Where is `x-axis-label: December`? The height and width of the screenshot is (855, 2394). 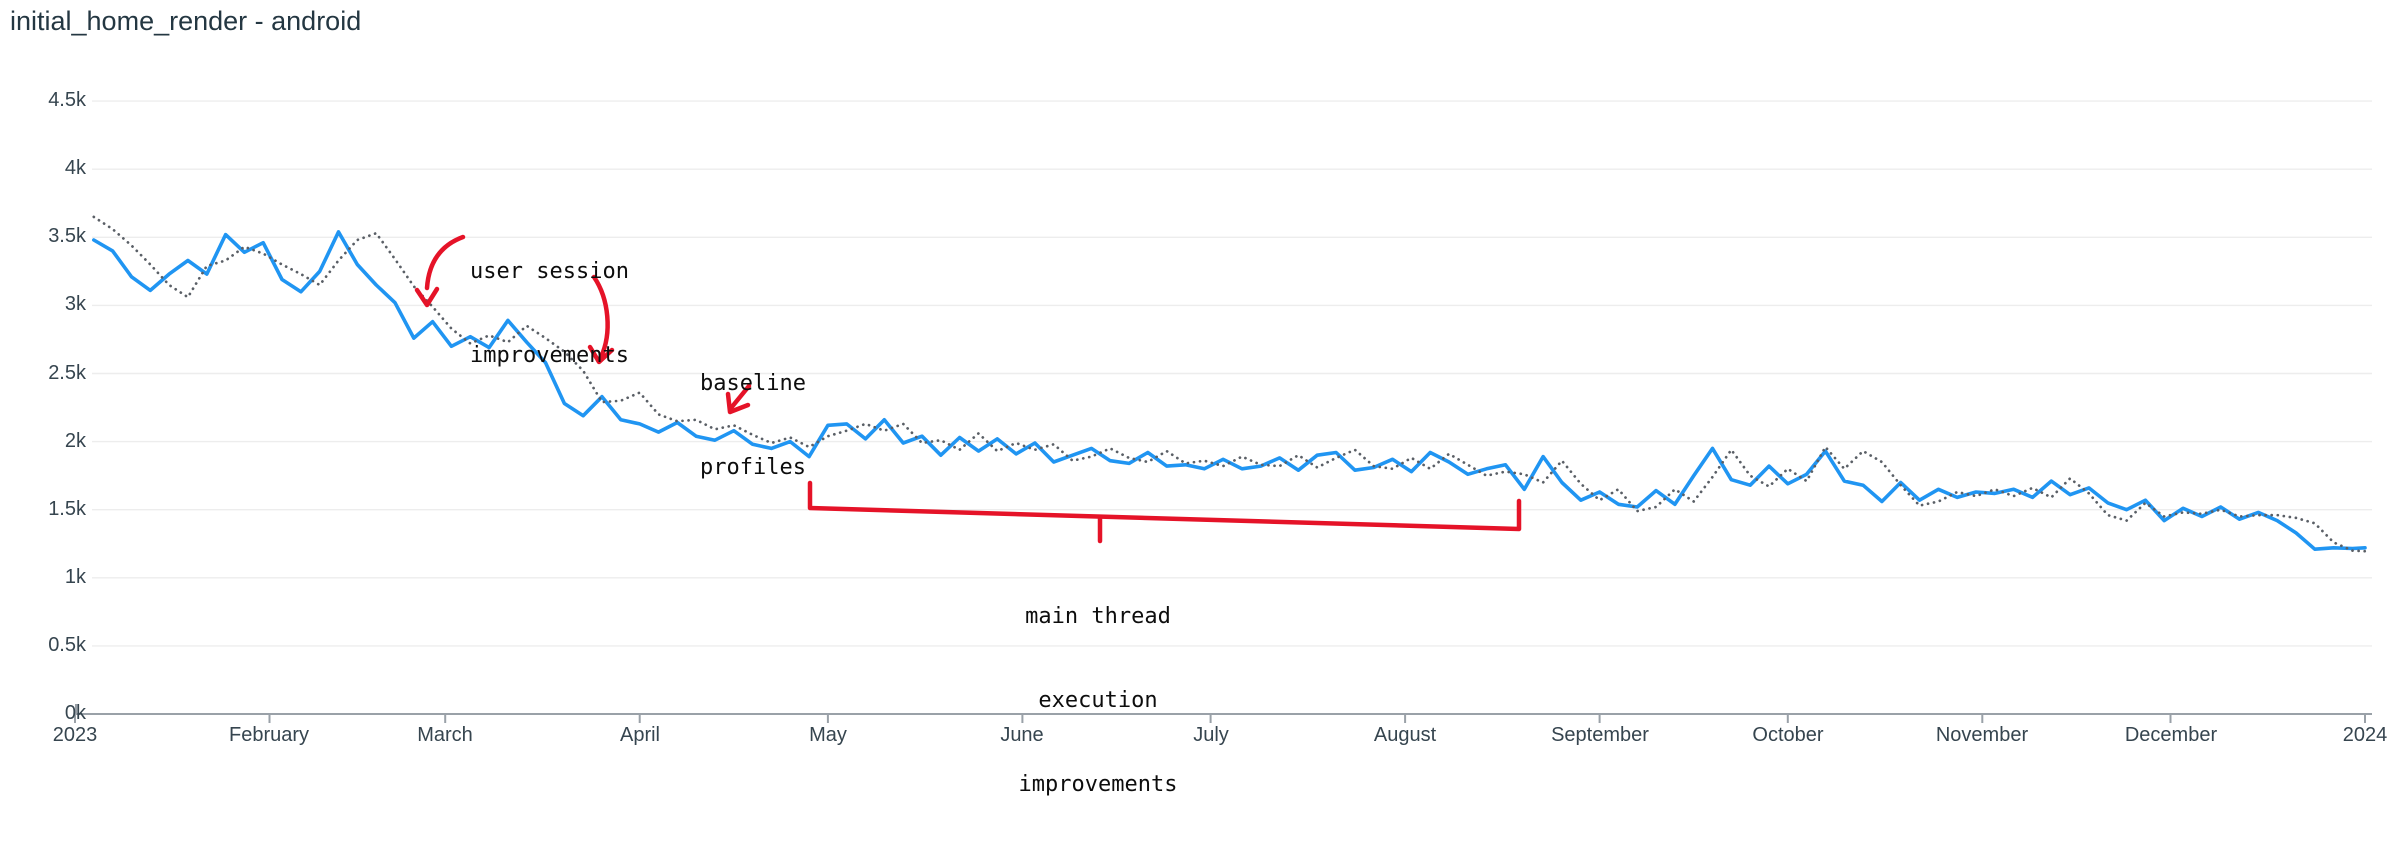
x-axis-label: December is located at coordinates (2171, 735).